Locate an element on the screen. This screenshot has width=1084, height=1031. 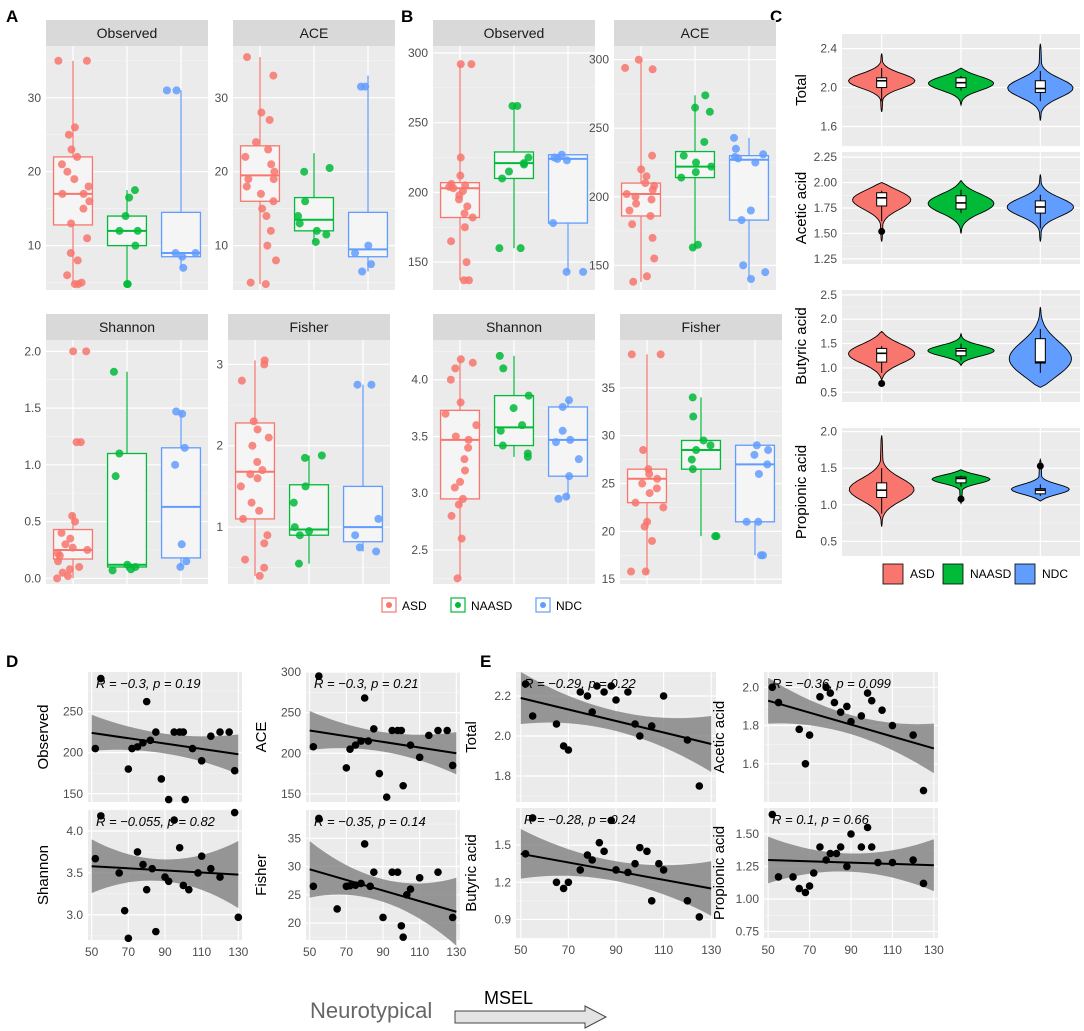
y-tick-label: 3.5 is located at coordinates (419, 436).